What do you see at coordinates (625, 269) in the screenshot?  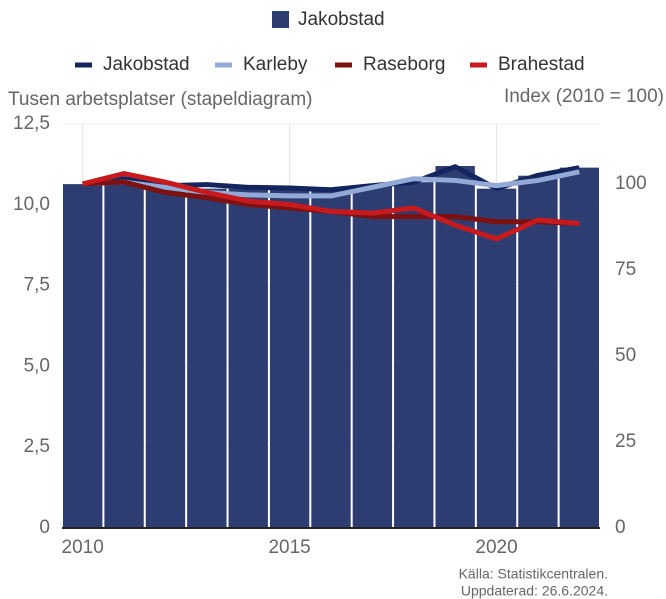 I see `y2-tick-label: 75` at bounding box center [625, 269].